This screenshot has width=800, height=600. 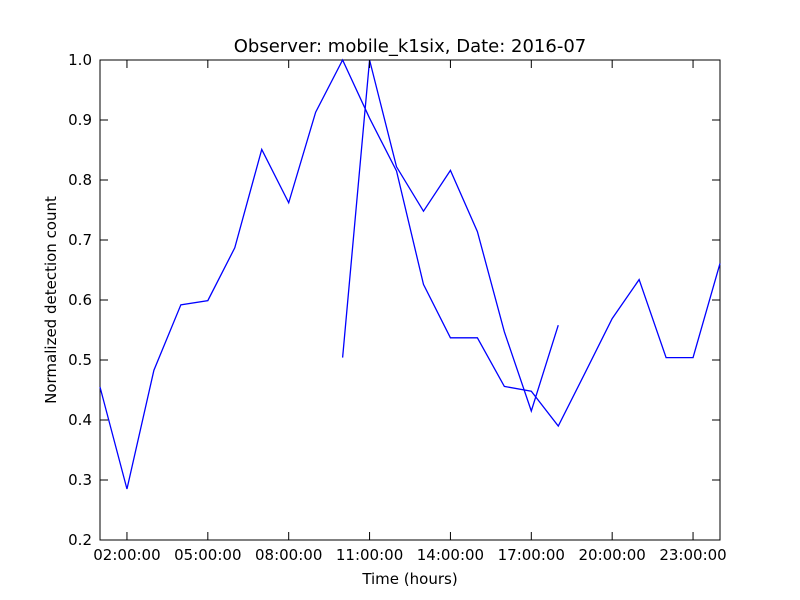 What do you see at coordinates (126, 555) in the screenshot?
I see `x-tick-label: 02:00:00` at bounding box center [126, 555].